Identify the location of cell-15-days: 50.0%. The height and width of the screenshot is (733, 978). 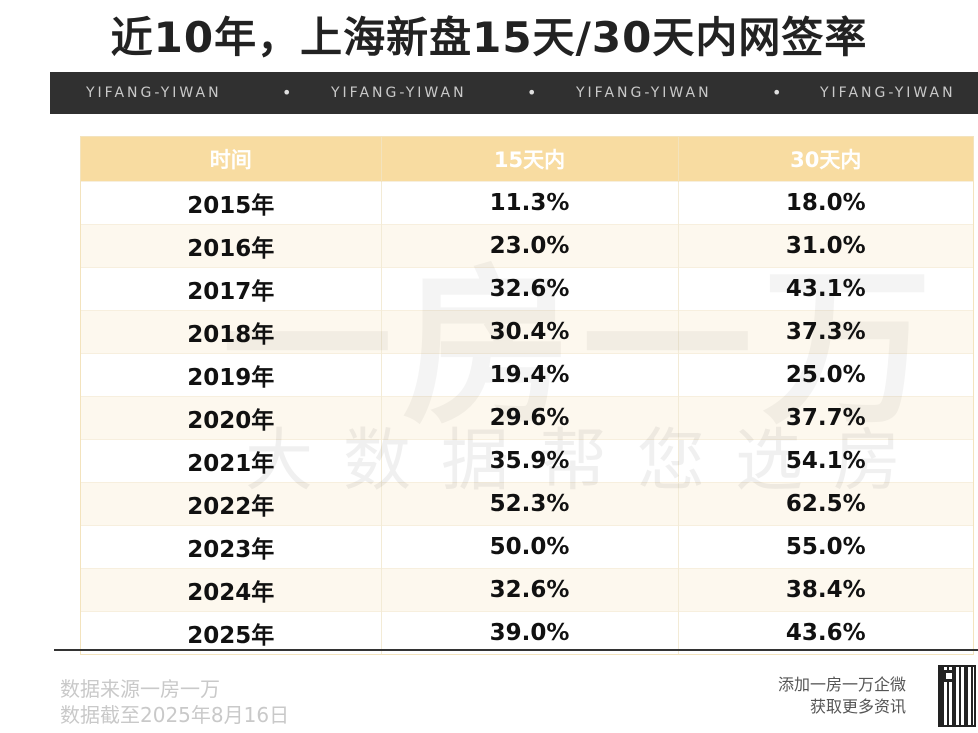
(530, 547).